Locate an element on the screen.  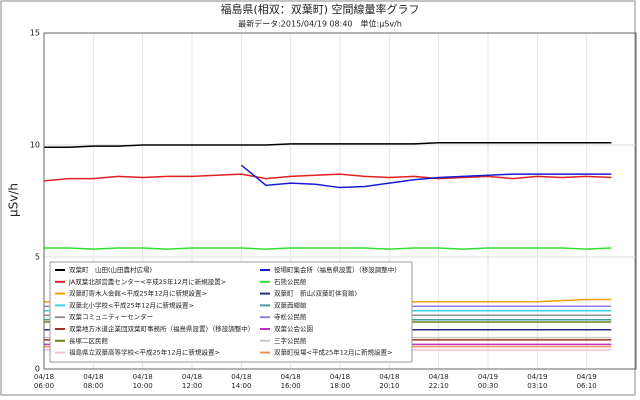
legend-label: 福島県立双葉高等学校<平成25年12月に新規設置> is located at coordinates (144, 352).